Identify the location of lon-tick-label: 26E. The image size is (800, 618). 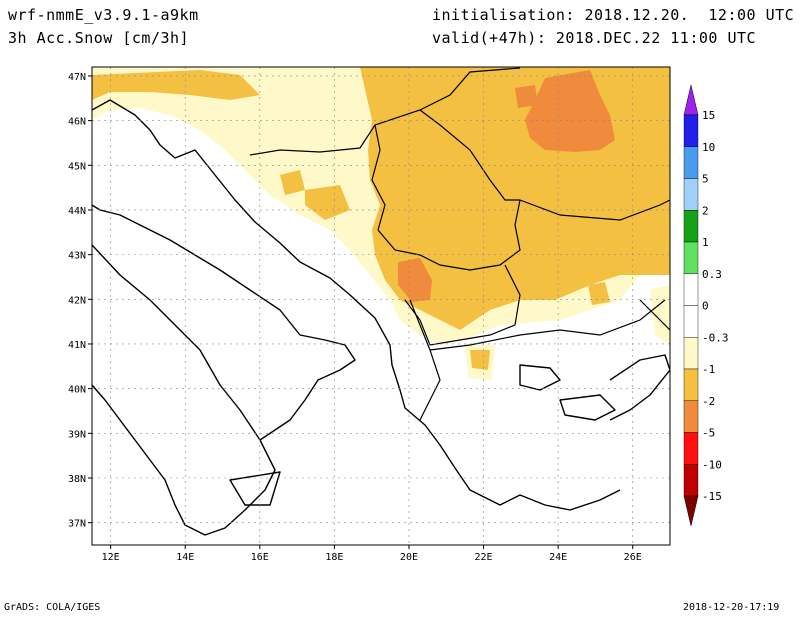
(633, 557).